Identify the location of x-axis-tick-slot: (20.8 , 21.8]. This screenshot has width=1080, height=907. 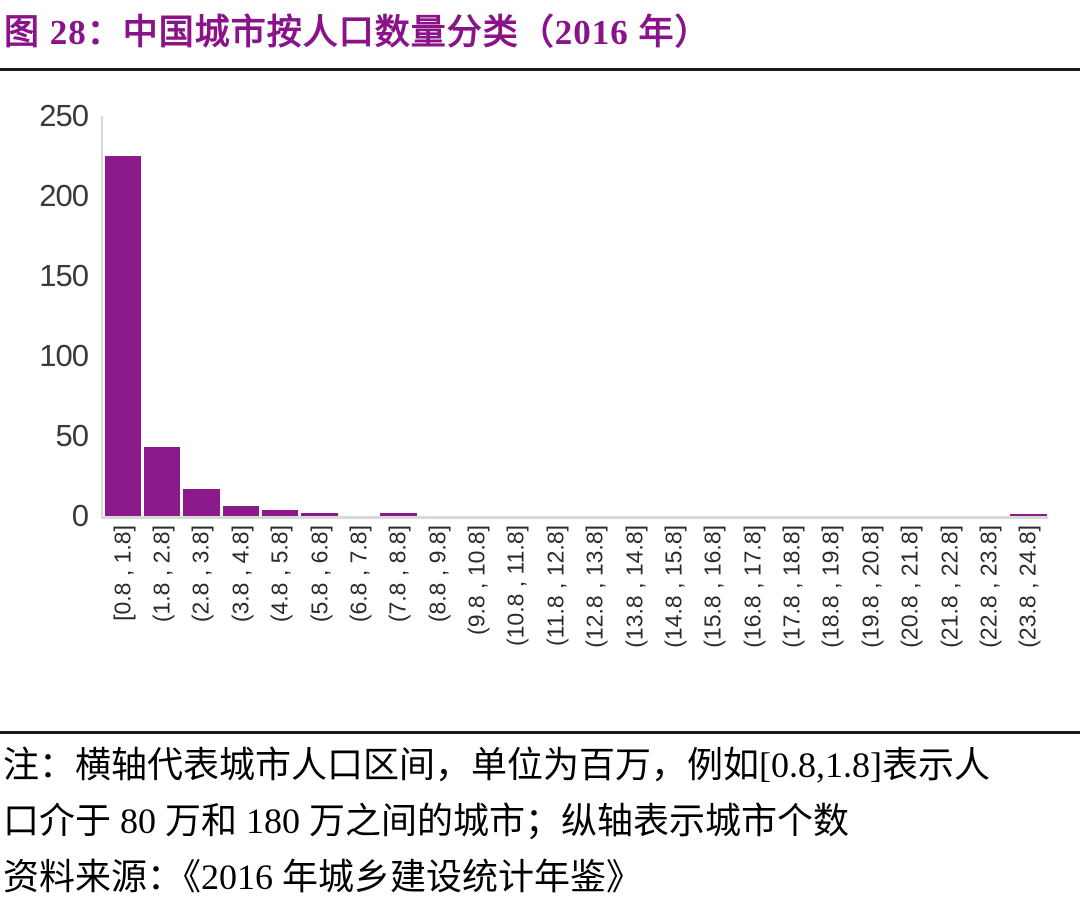
(910, 625).